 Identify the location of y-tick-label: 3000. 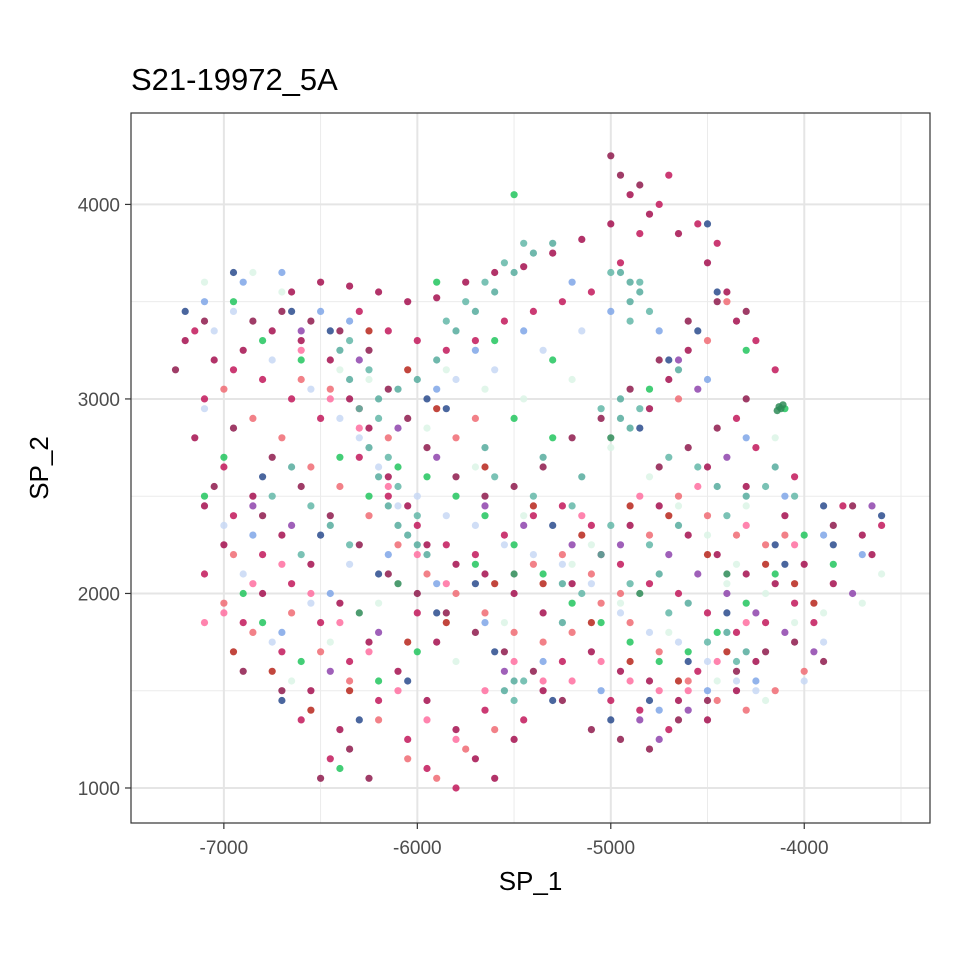
(99, 400).